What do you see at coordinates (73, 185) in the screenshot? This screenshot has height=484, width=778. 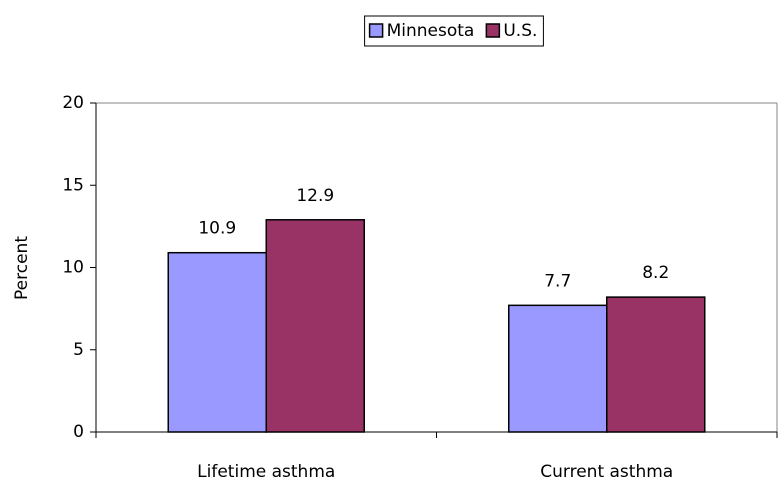 I see `y-tick-label: 15` at bounding box center [73, 185].